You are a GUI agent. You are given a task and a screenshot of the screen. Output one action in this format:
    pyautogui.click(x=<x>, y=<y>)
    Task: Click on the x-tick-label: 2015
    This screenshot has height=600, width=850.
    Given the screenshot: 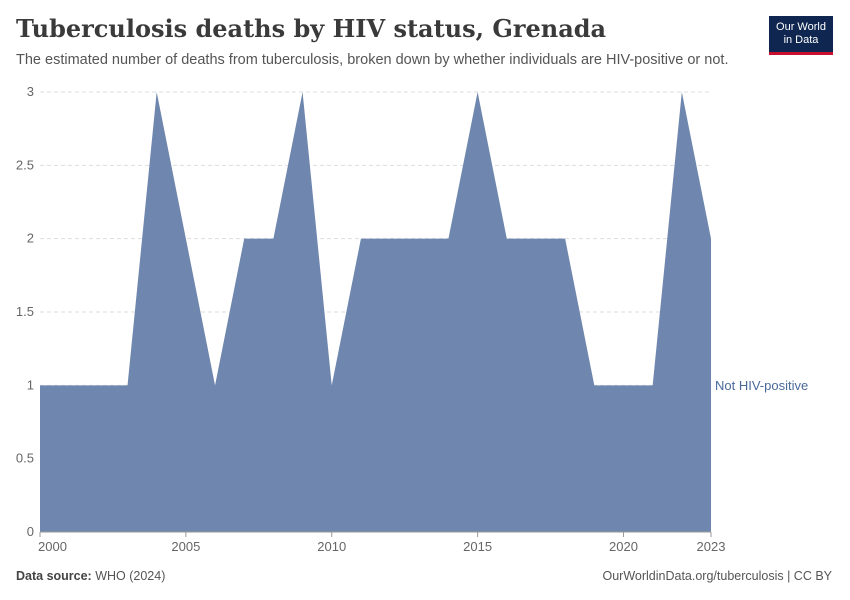 What is the action you would take?
    pyautogui.click(x=477, y=546)
    